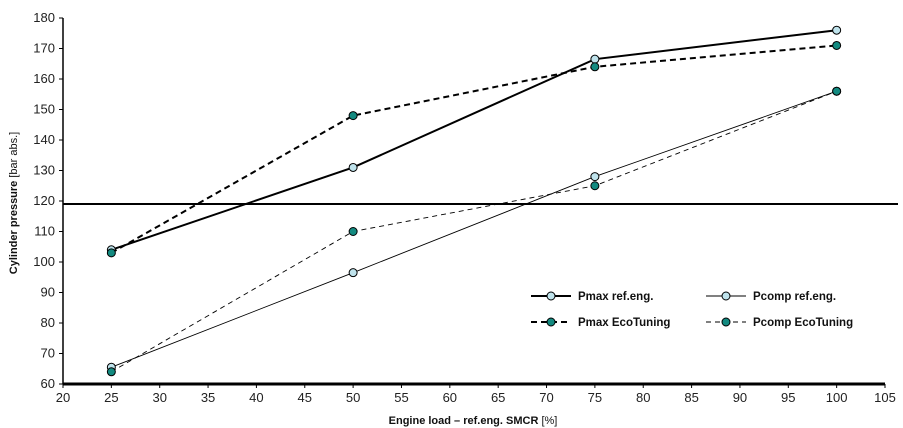 The height and width of the screenshot is (428, 903). Describe the element at coordinates (48, 383) in the screenshot. I see `y-tick-label: 60` at that location.